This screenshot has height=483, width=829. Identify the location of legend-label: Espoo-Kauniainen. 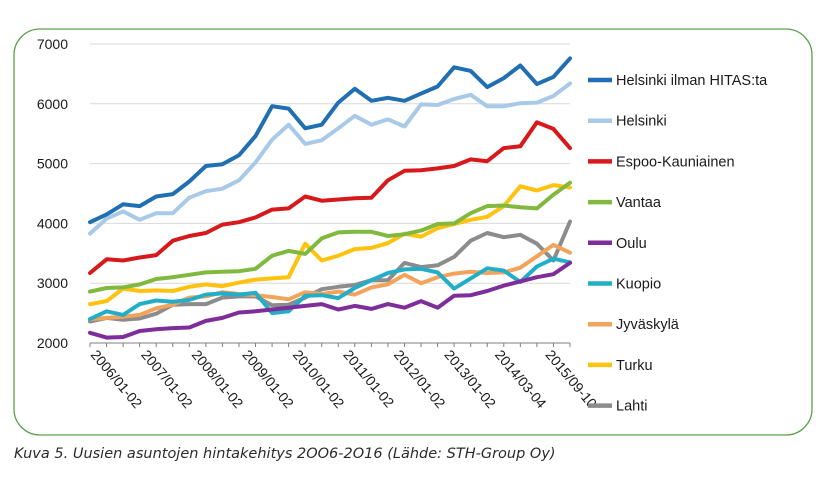
(675, 162).